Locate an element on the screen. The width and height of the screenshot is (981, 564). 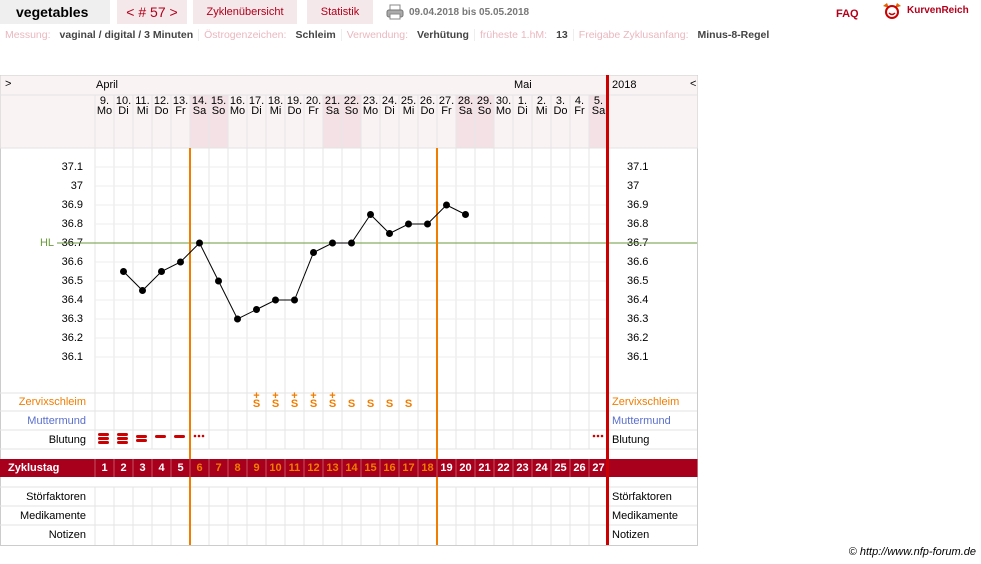
info-value: Schleim is located at coordinates (315, 35).